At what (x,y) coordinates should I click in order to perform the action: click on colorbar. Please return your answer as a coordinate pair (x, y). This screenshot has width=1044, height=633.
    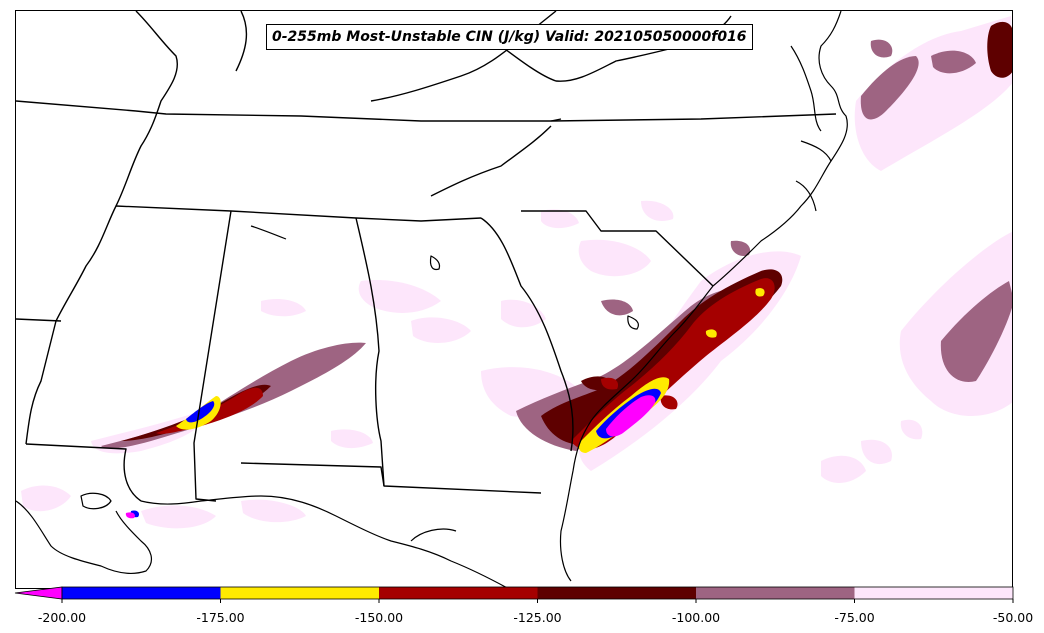
    Looking at the image, I should click on (514, 594).